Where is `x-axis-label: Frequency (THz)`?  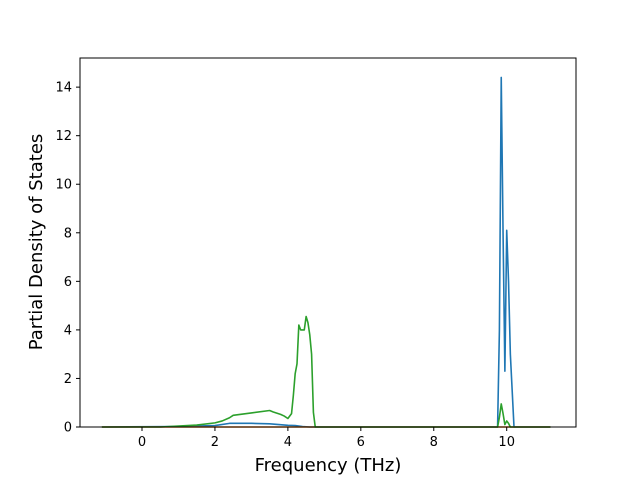
x-axis-label: Frequency (THz) is located at coordinates (328, 465).